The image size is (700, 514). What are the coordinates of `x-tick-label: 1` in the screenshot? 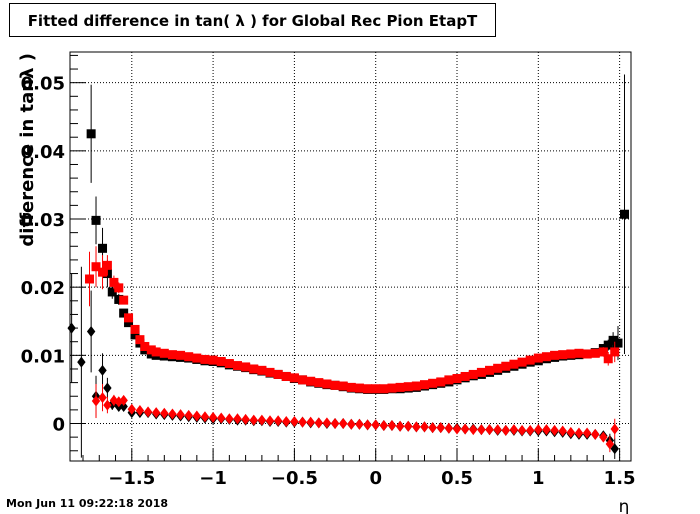 It's located at (538, 478).